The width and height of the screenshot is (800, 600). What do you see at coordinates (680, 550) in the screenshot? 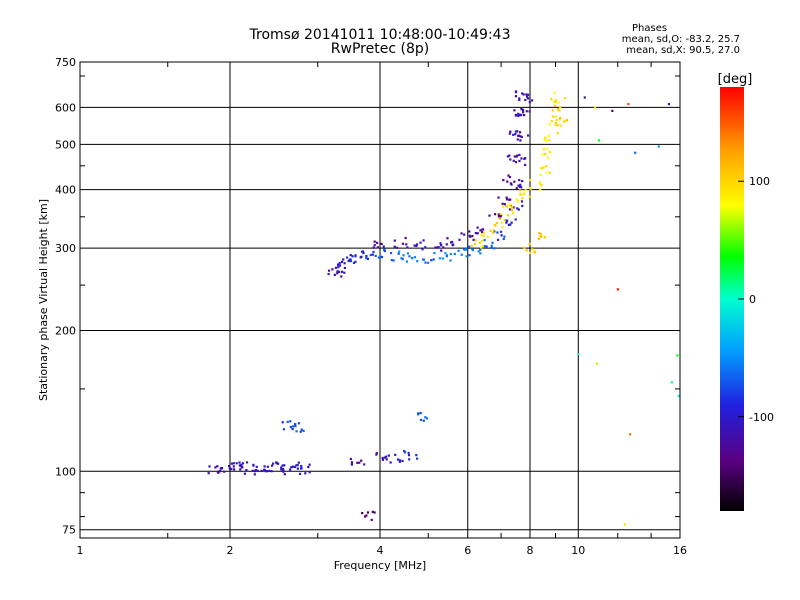
I see `x-tick-label: 16` at bounding box center [680, 550].